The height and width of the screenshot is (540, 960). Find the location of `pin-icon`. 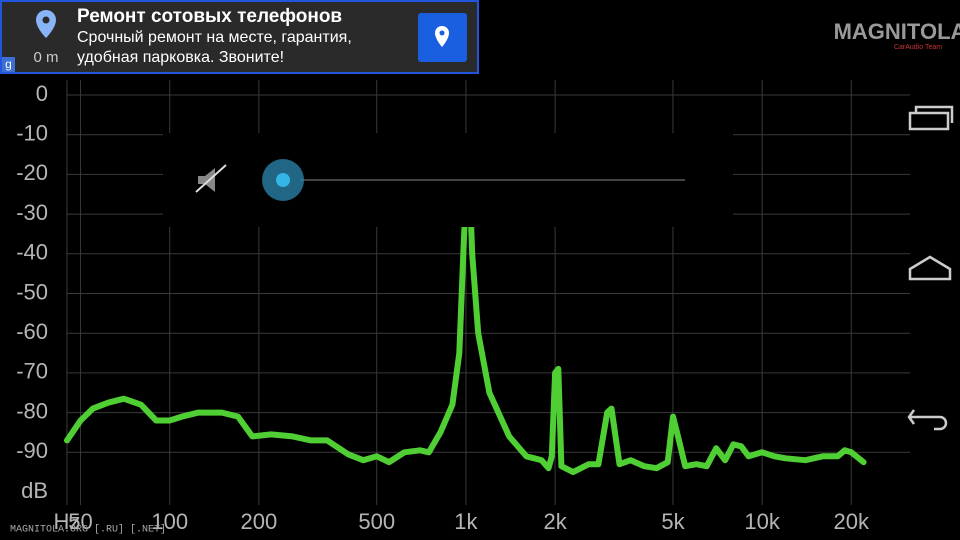

pin-icon is located at coordinates (46, 24).